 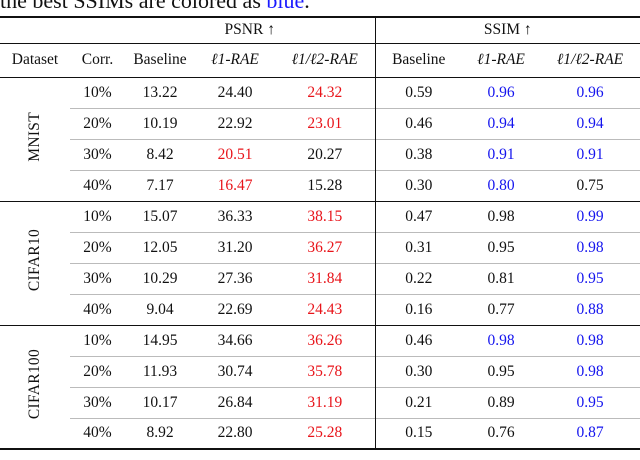 What do you see at coordinates (235, 278) in the screenshot?
I see `psnr-l1-cell: 27.36` at bounding box center [235, 278].